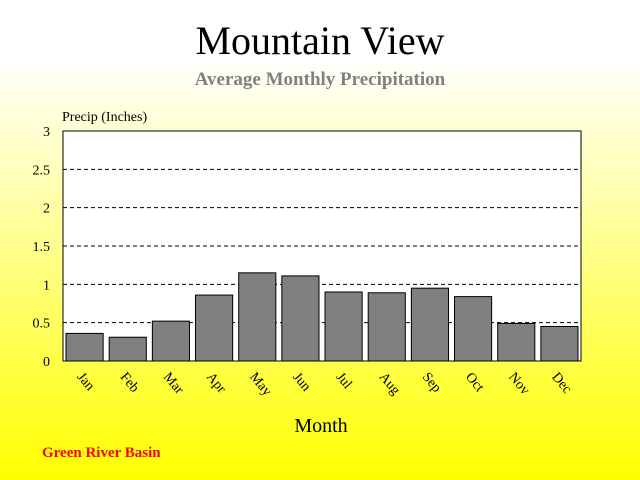 Image resolution: width=640 pixels, height=480 pixels. I want to click on x-tick-label: Dec, so click(561, 383).